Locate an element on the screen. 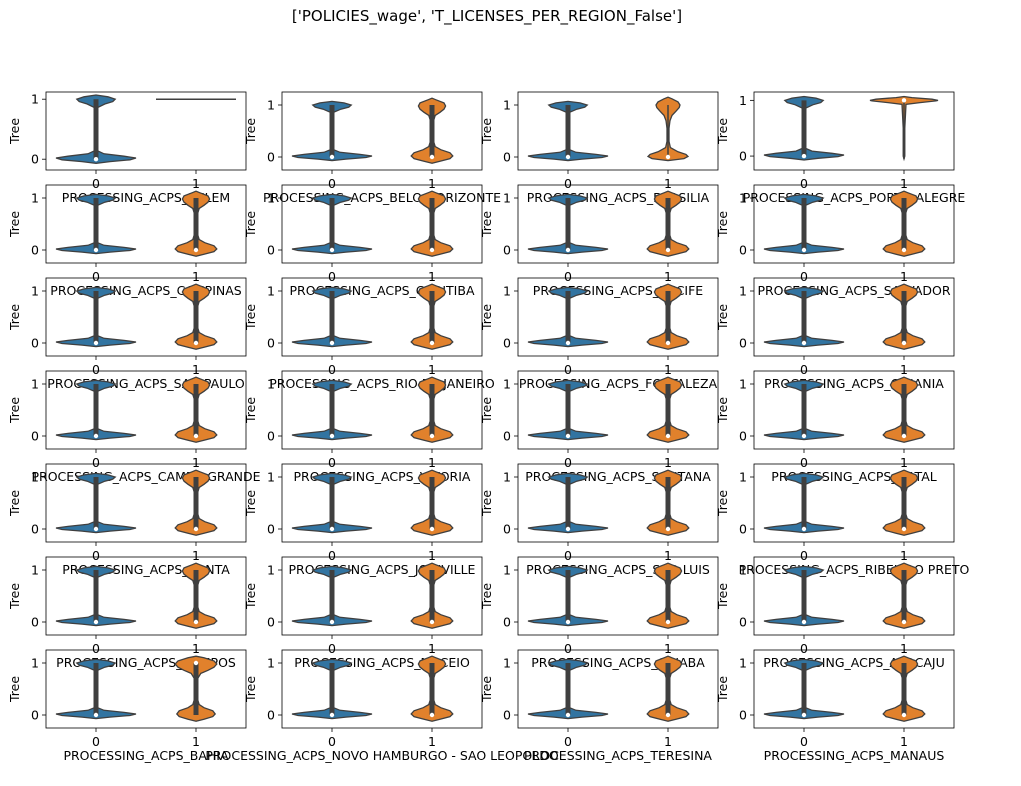  x-axis-label: PROCESSING_ACPS_TERESINA is located at coordinates (618, 755).